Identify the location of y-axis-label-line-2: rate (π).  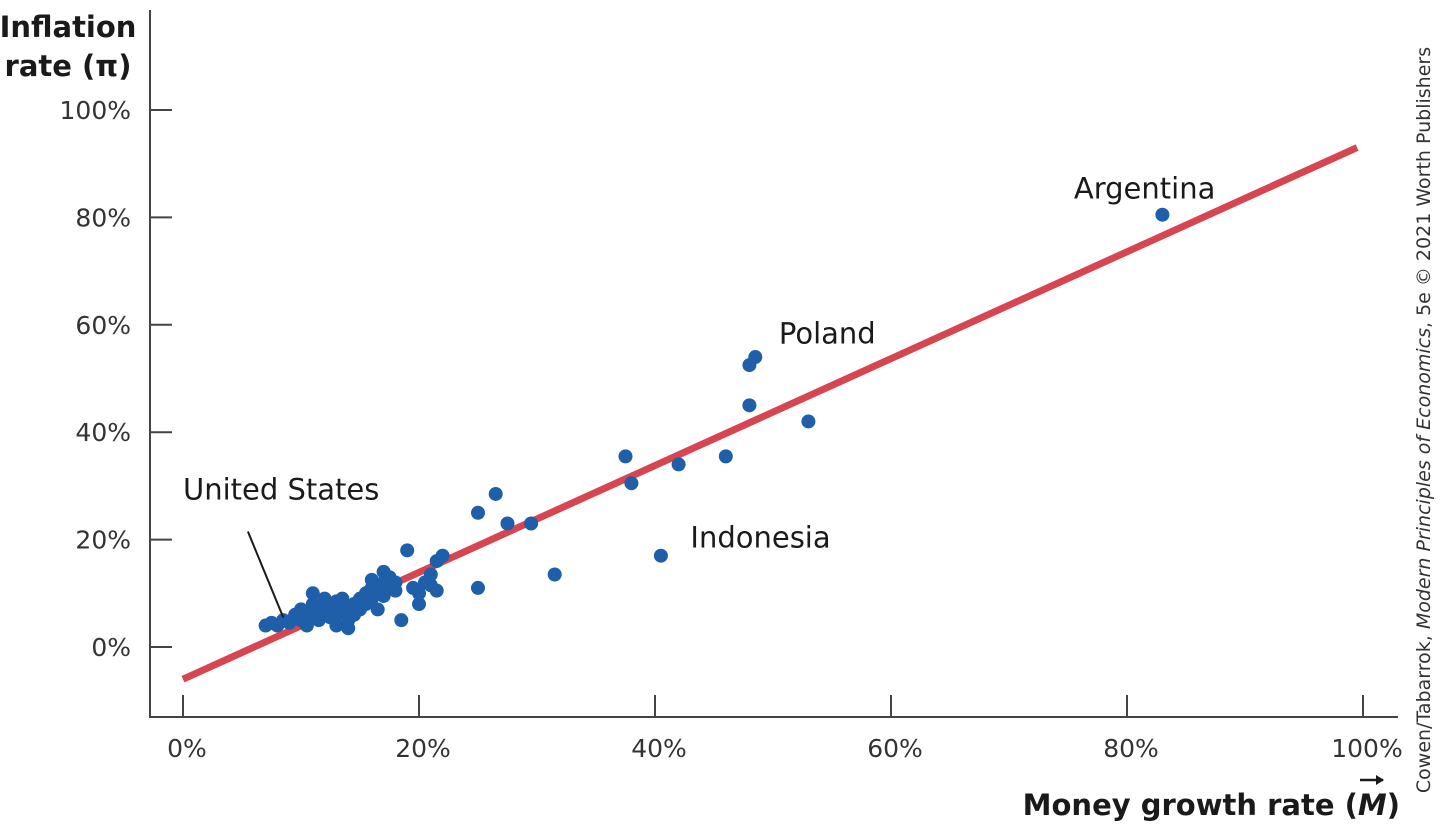
(68, 66).